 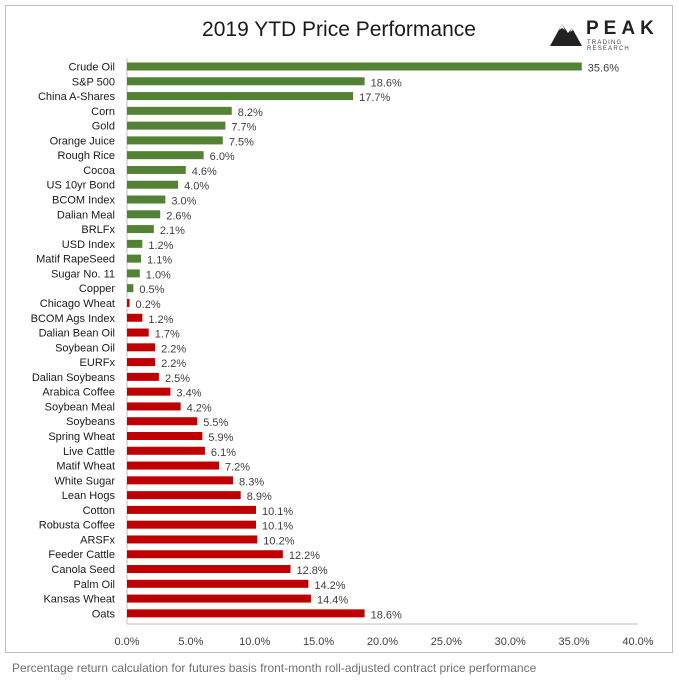 What do you see at coordinates (89, 452) in the screenshot?
I see `category-label: Live Cattle` at bounding box center [89, 452].